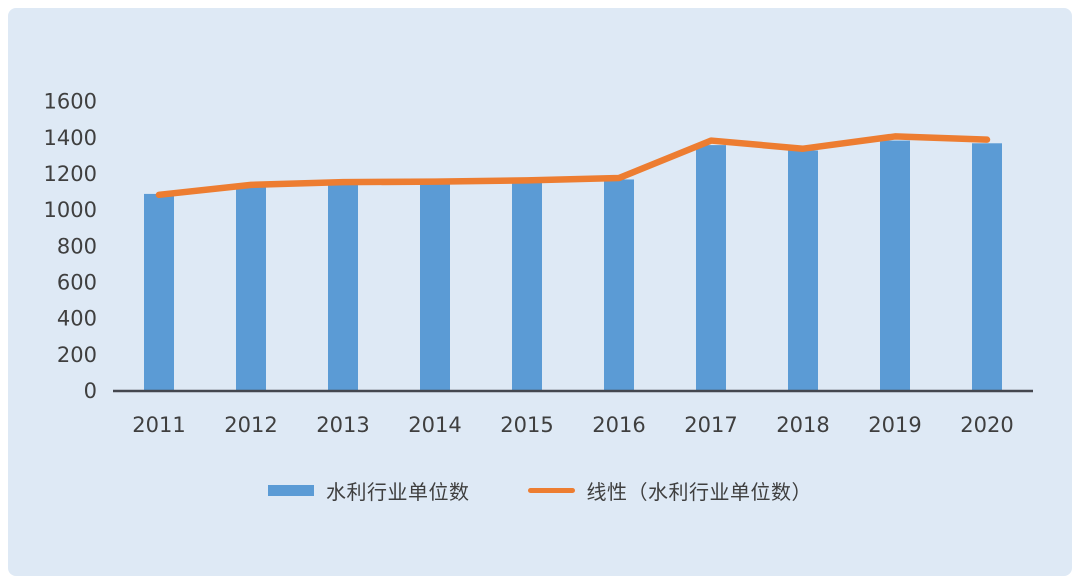  I want to click on bar-2012, so click(251, 288).